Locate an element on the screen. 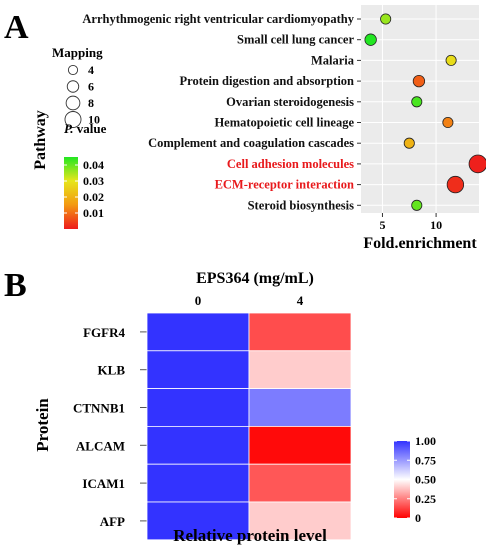  pathway-label: Complement and coagulation cascades is located at coordinates (251, 143).